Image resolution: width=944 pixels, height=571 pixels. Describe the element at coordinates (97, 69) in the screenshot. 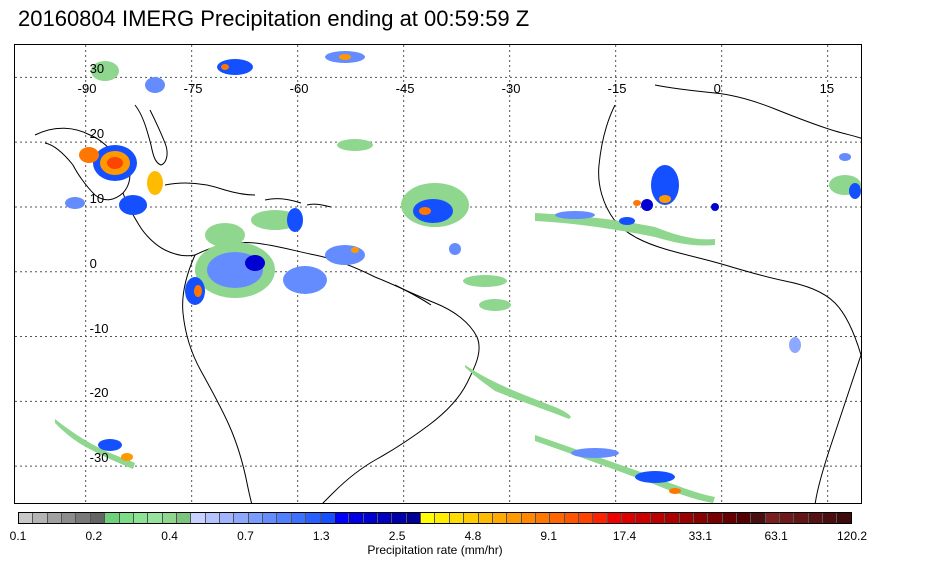

I see `latitude-label: 30` at that location.